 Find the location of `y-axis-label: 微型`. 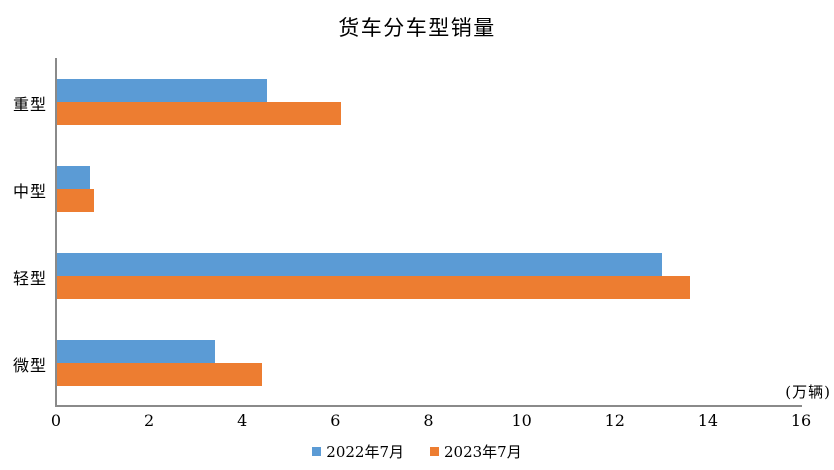

y-axis-label: 微型 is located at coordinates (29, 365).